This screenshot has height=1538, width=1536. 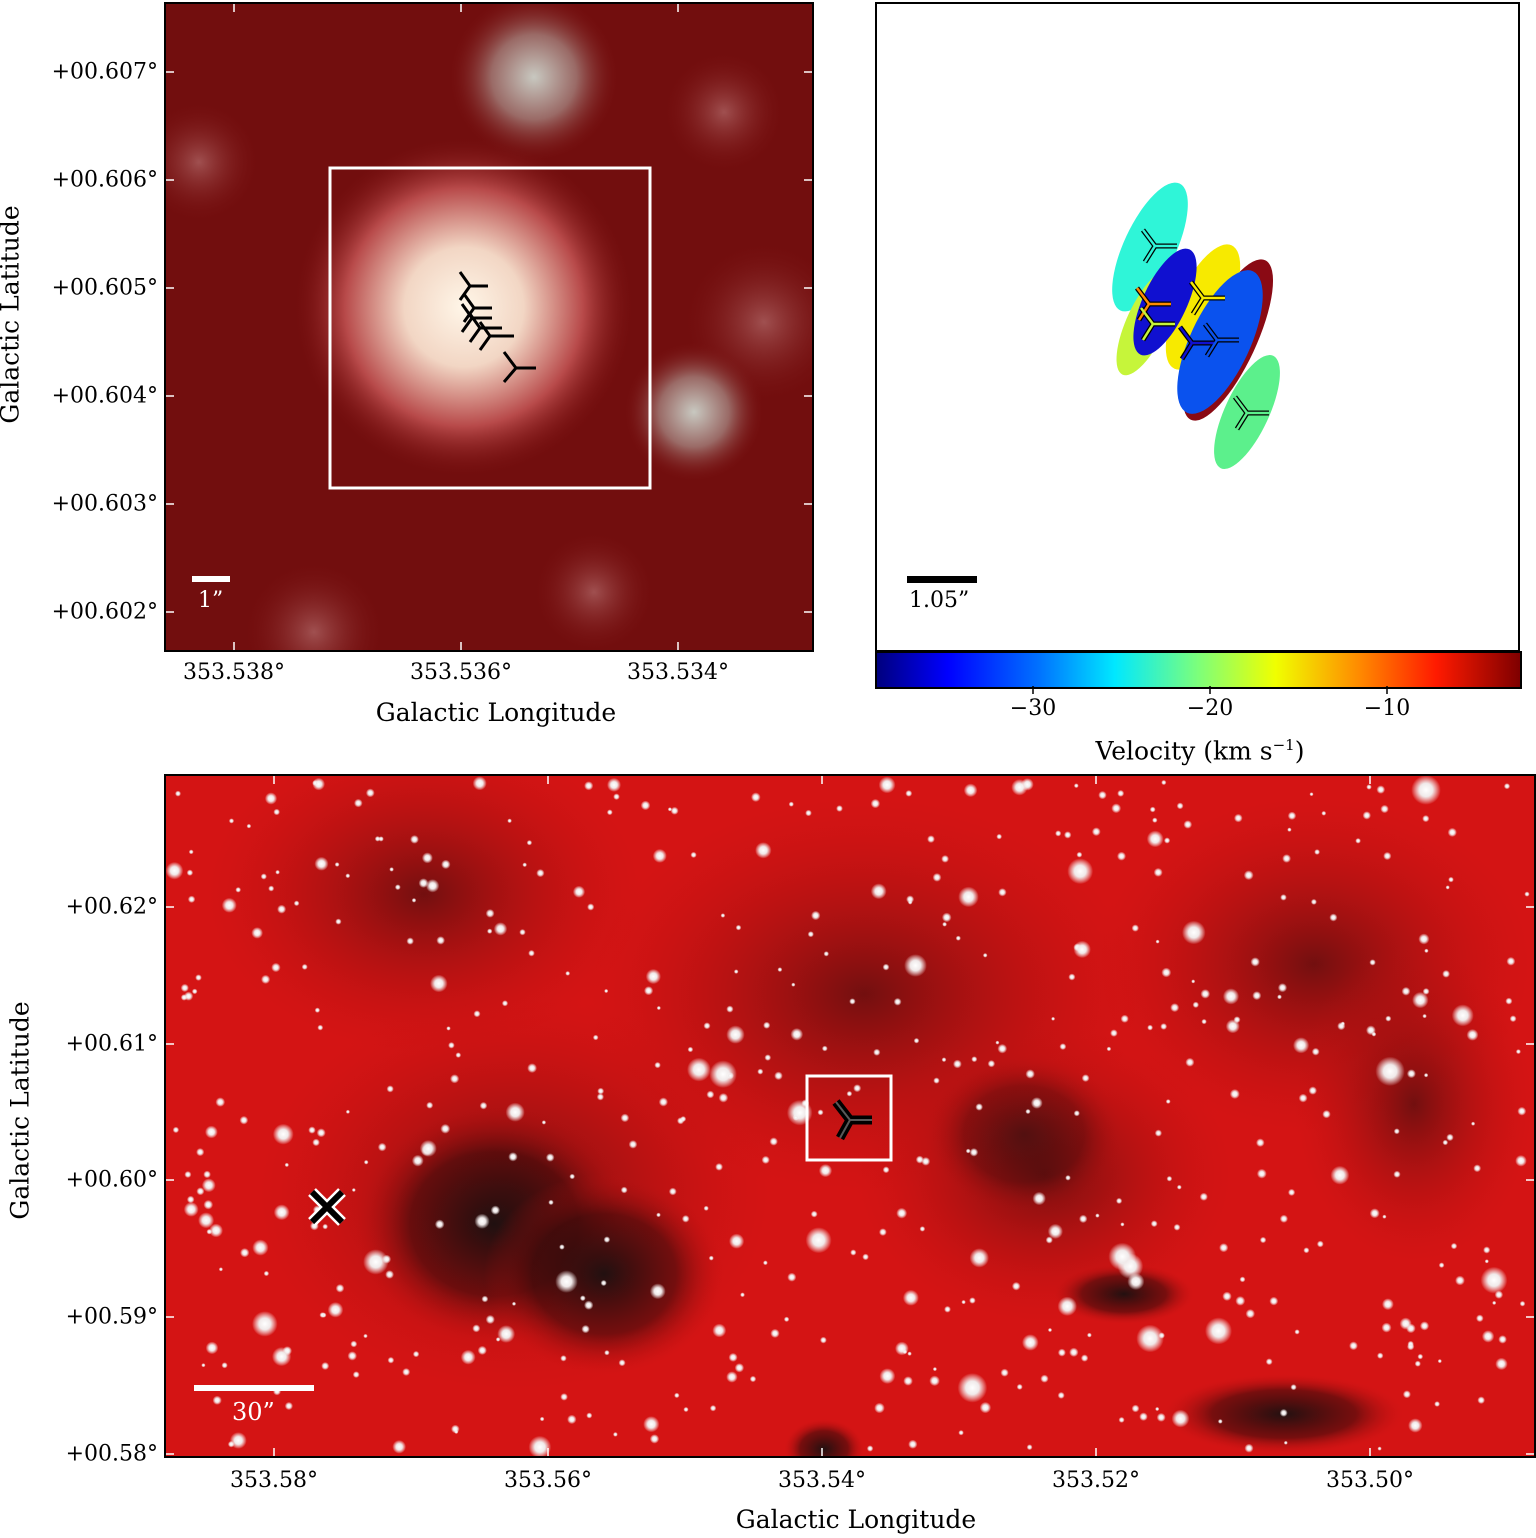 What do you see at coordinates (274, 1480) in the screenshot?
I see `x-tick: 353.58°` at bounding box center [274, 1480].